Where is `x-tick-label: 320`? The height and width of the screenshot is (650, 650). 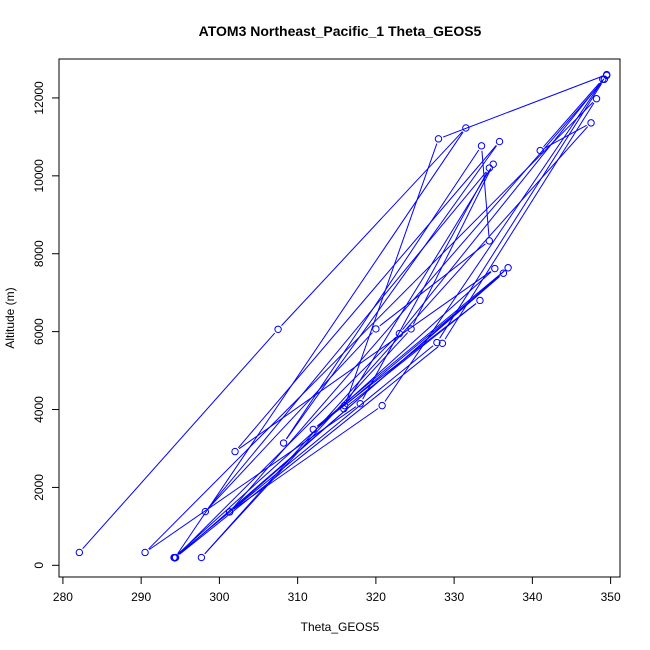 x-tick-label: 320 is located at coordinates (376, 597).